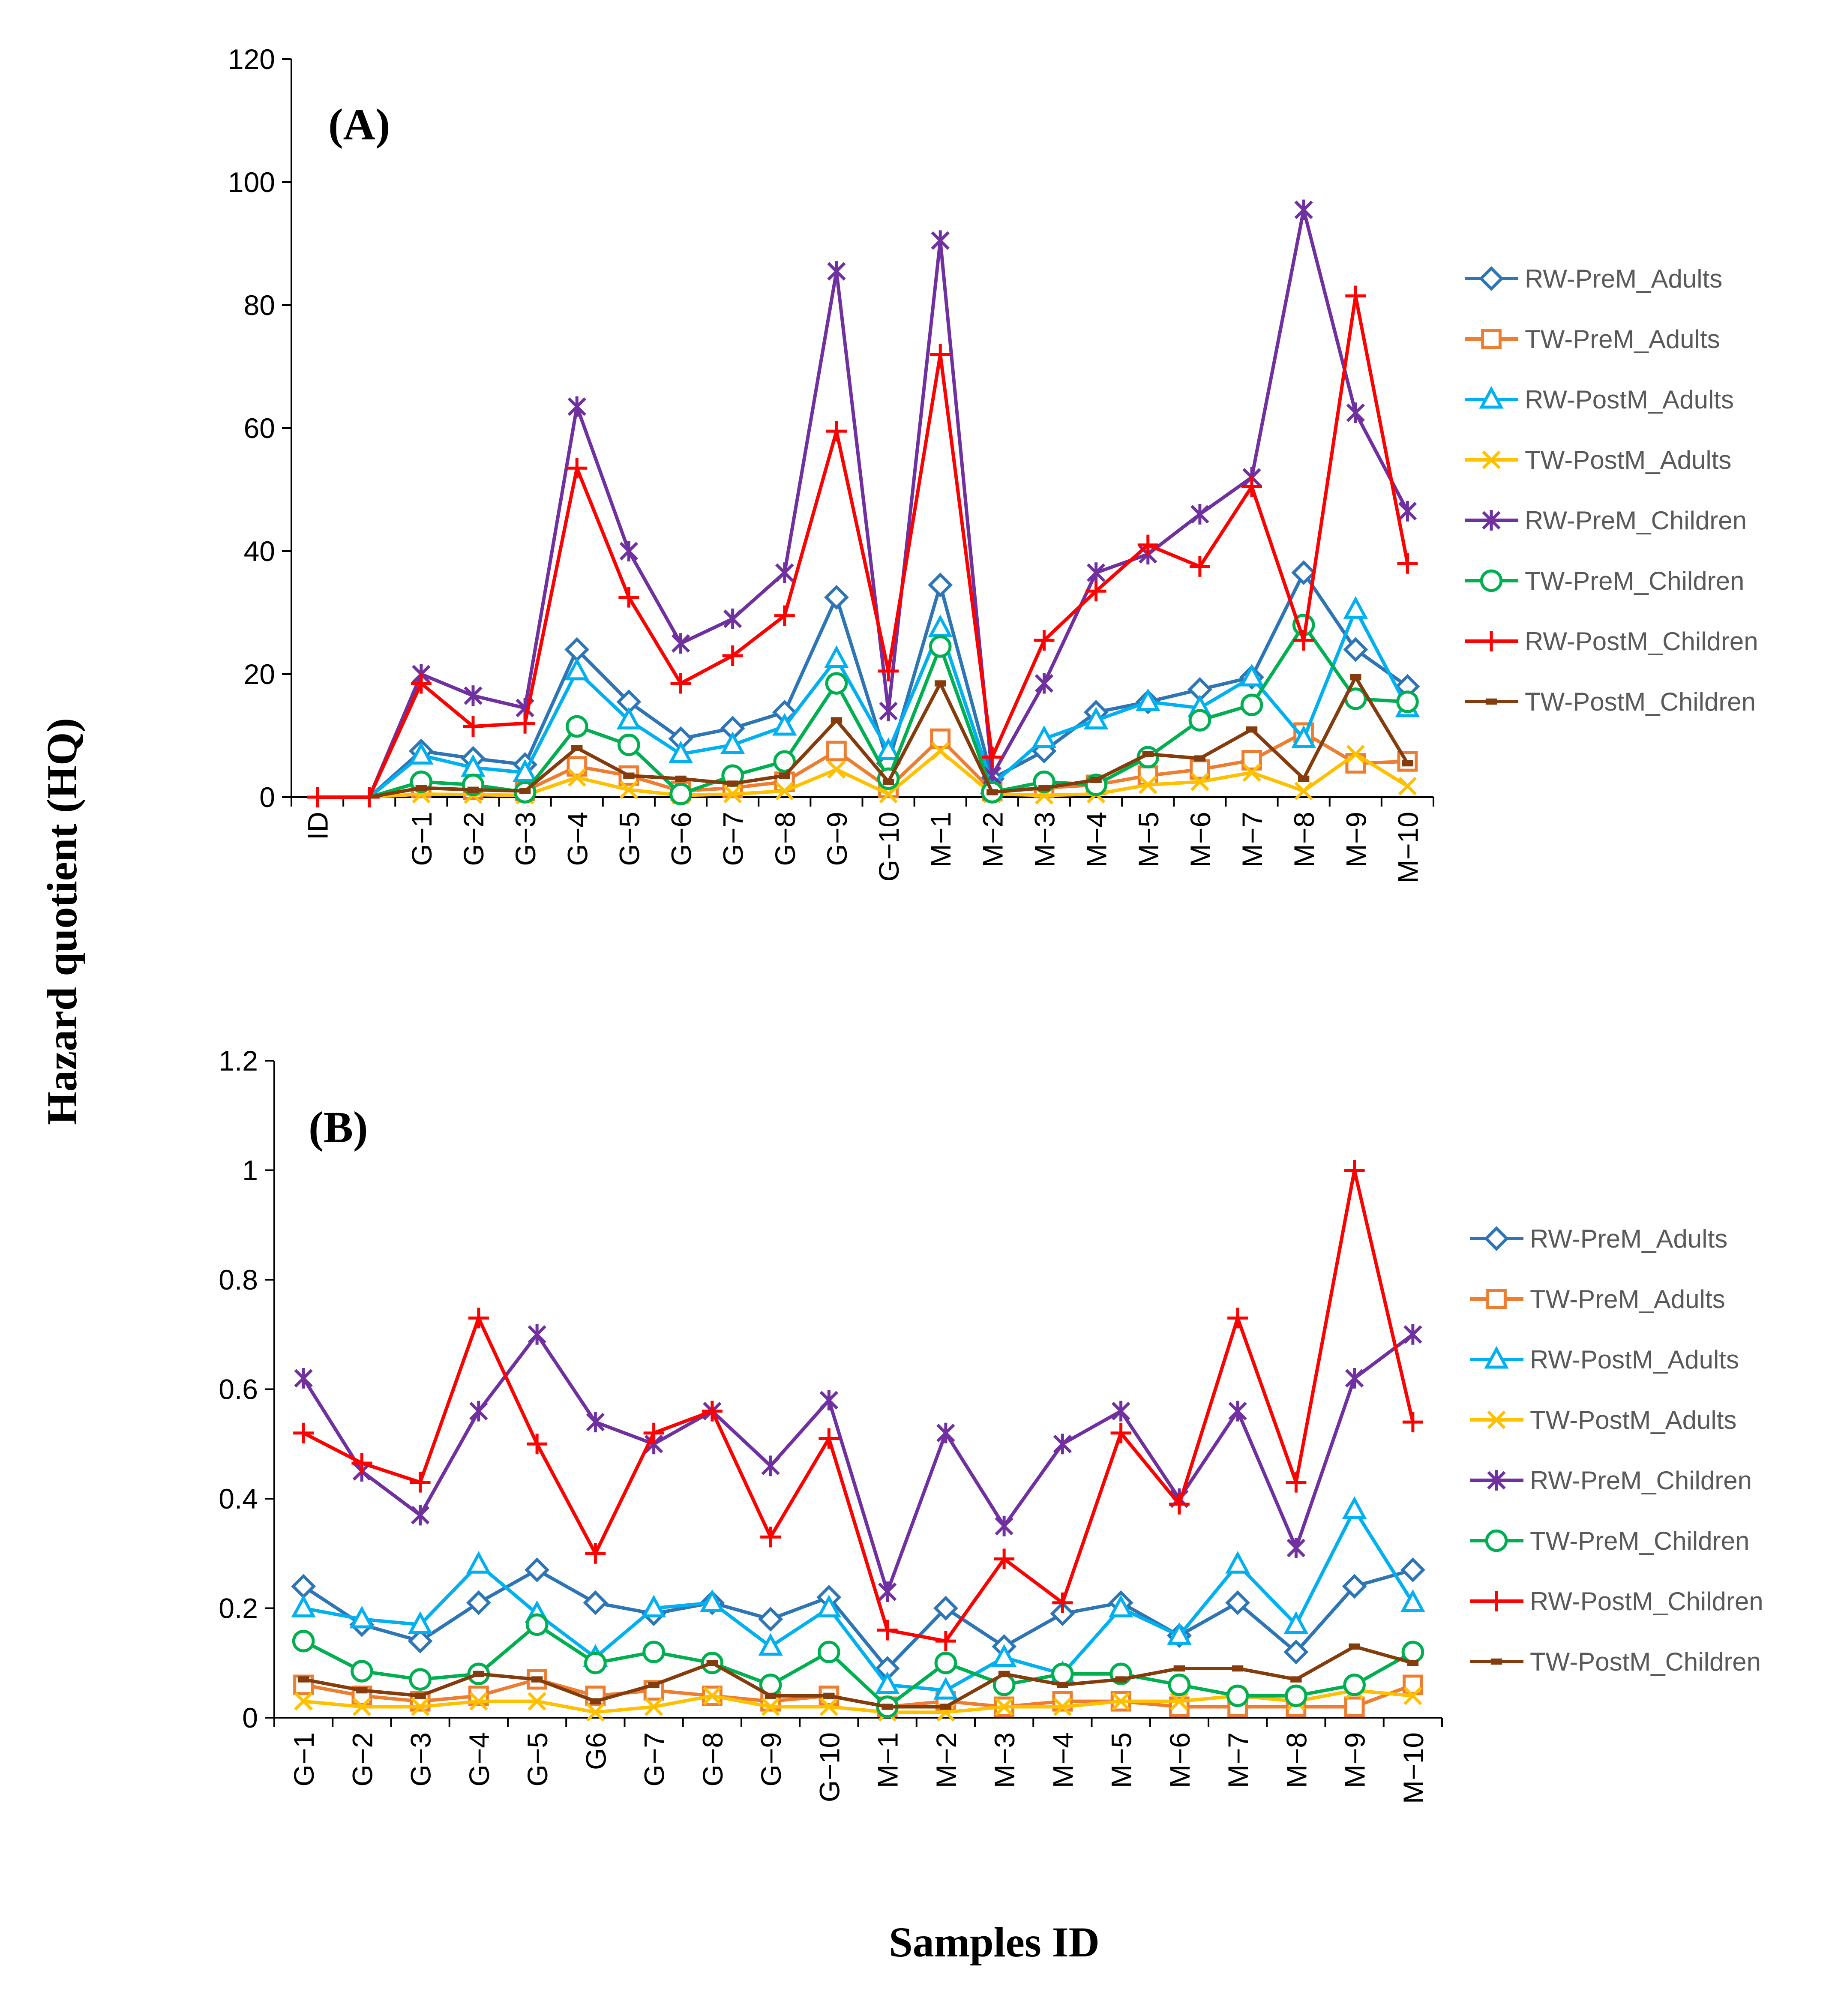 The image size is (1847, 2016). I want to click on x-tick-label: M−7, so click(1252, 839).